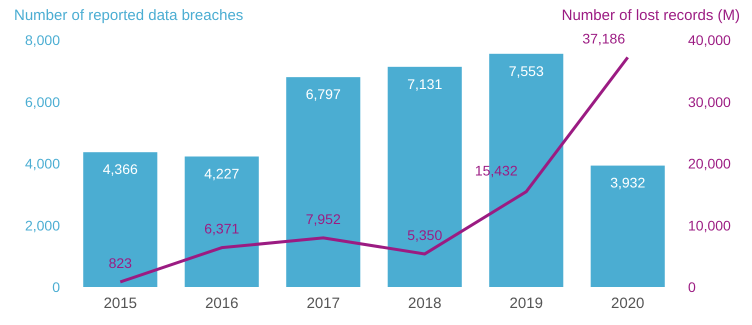  I want to click on y2-tick-label: 30,000, so click(710, 102).